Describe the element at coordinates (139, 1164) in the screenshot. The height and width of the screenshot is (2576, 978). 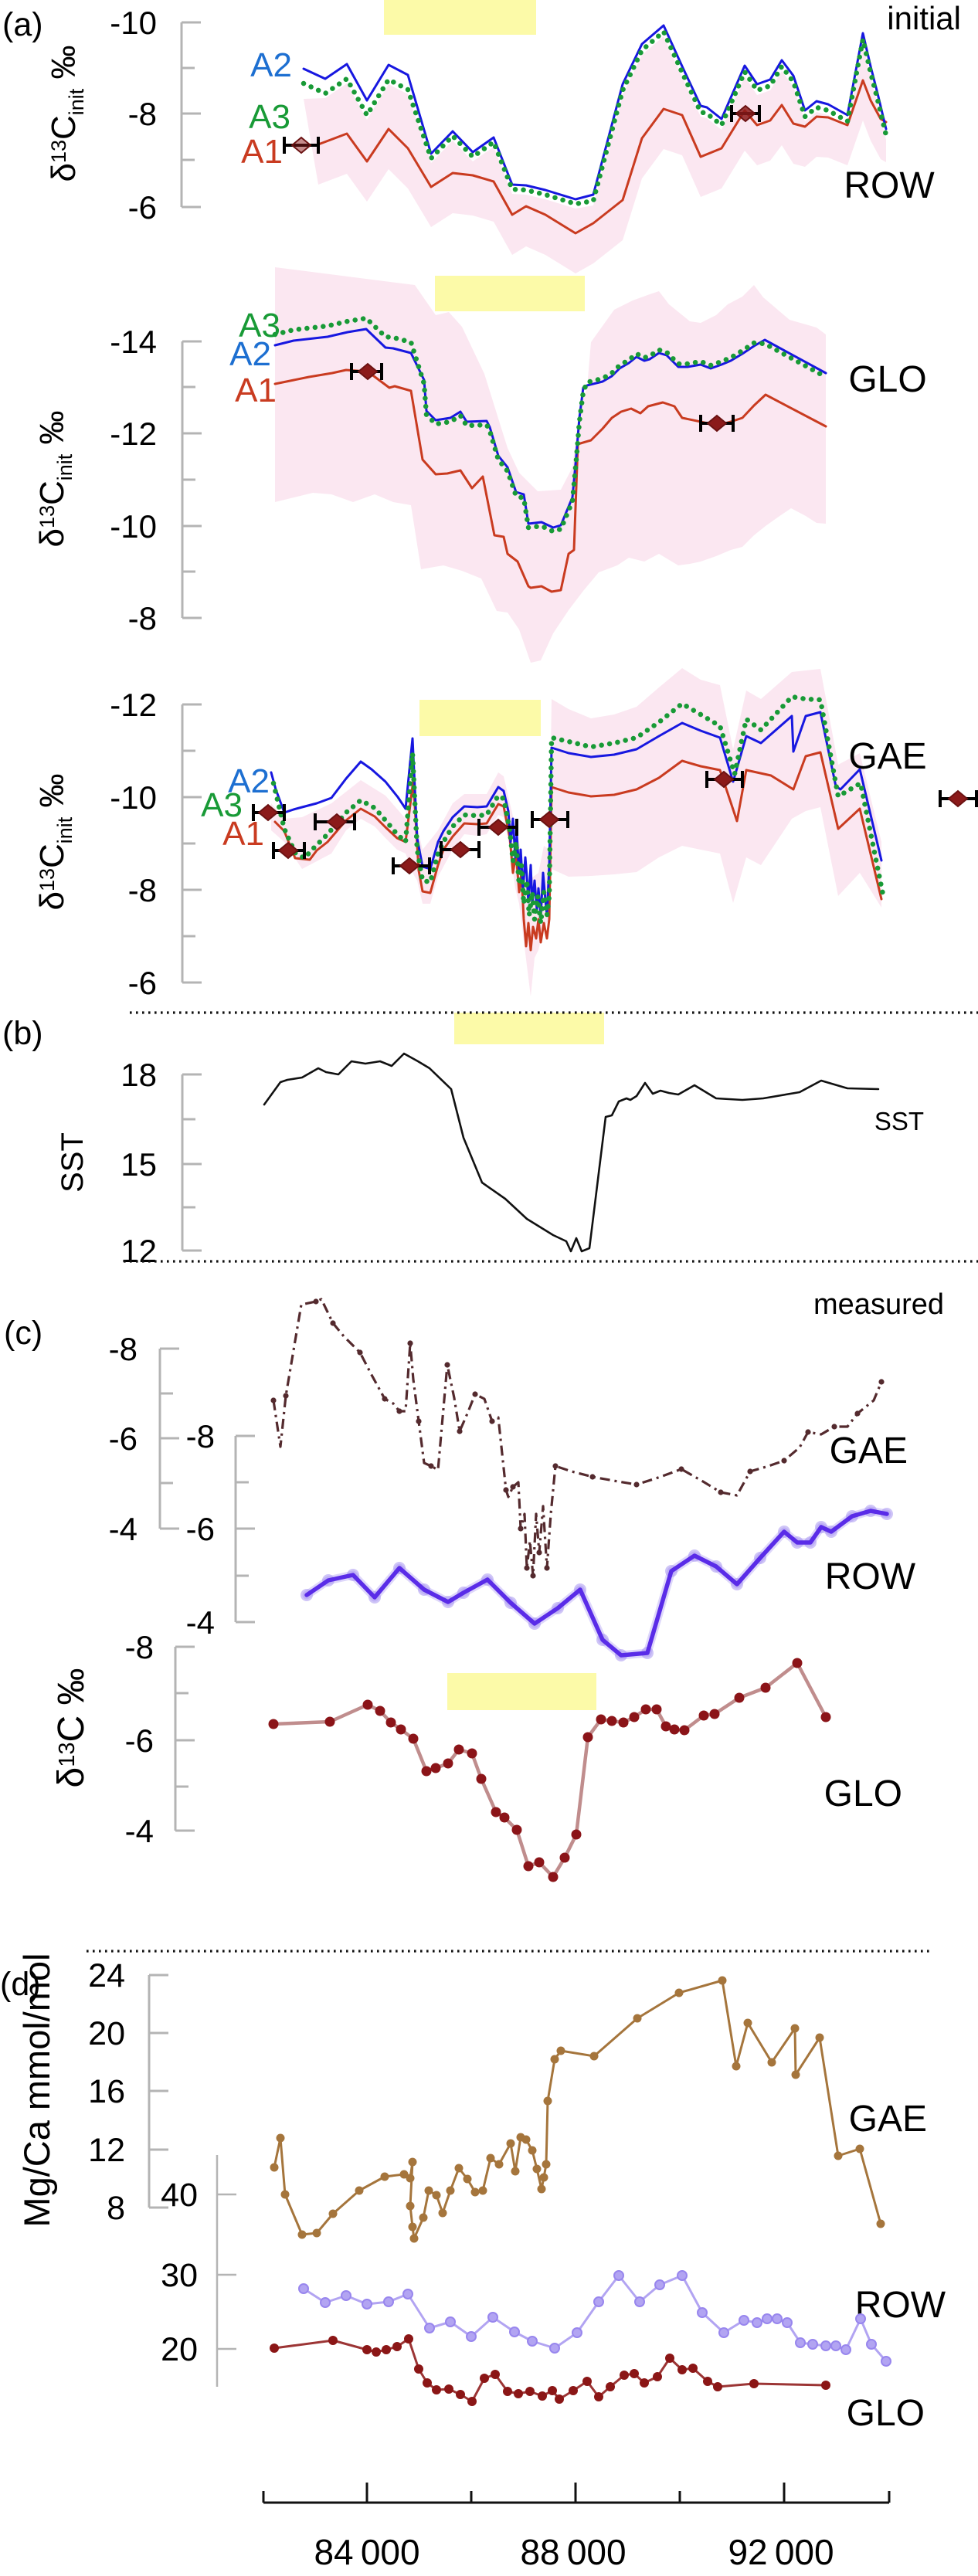
I see `svg-text: 15` at that location.